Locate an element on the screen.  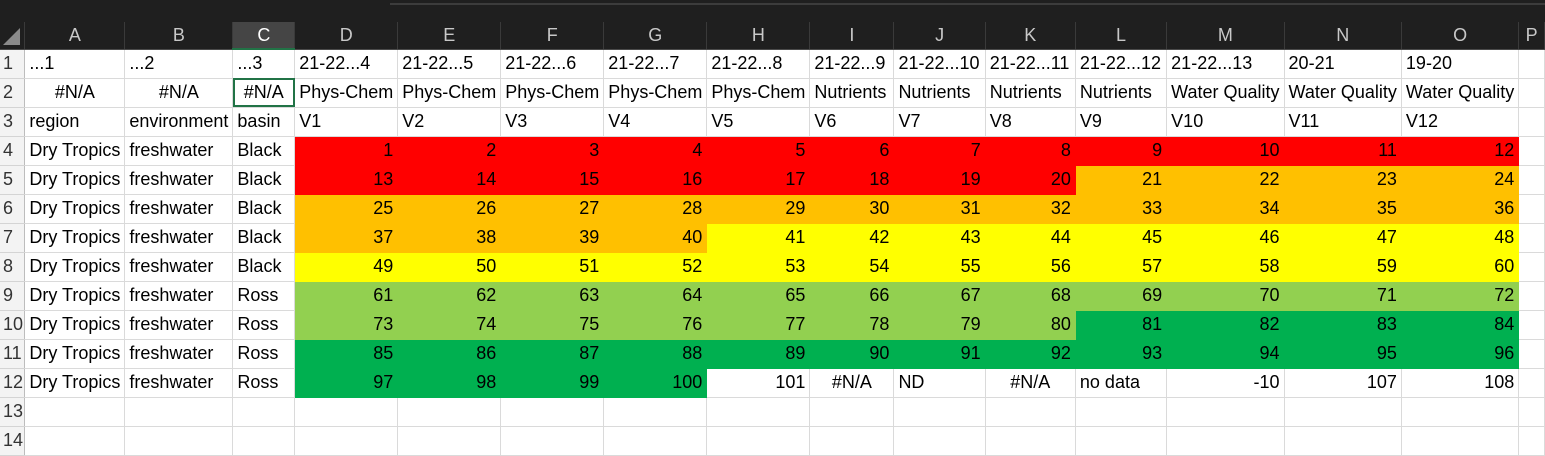
cell-h11: 89 is located at coordinates (758, 354).